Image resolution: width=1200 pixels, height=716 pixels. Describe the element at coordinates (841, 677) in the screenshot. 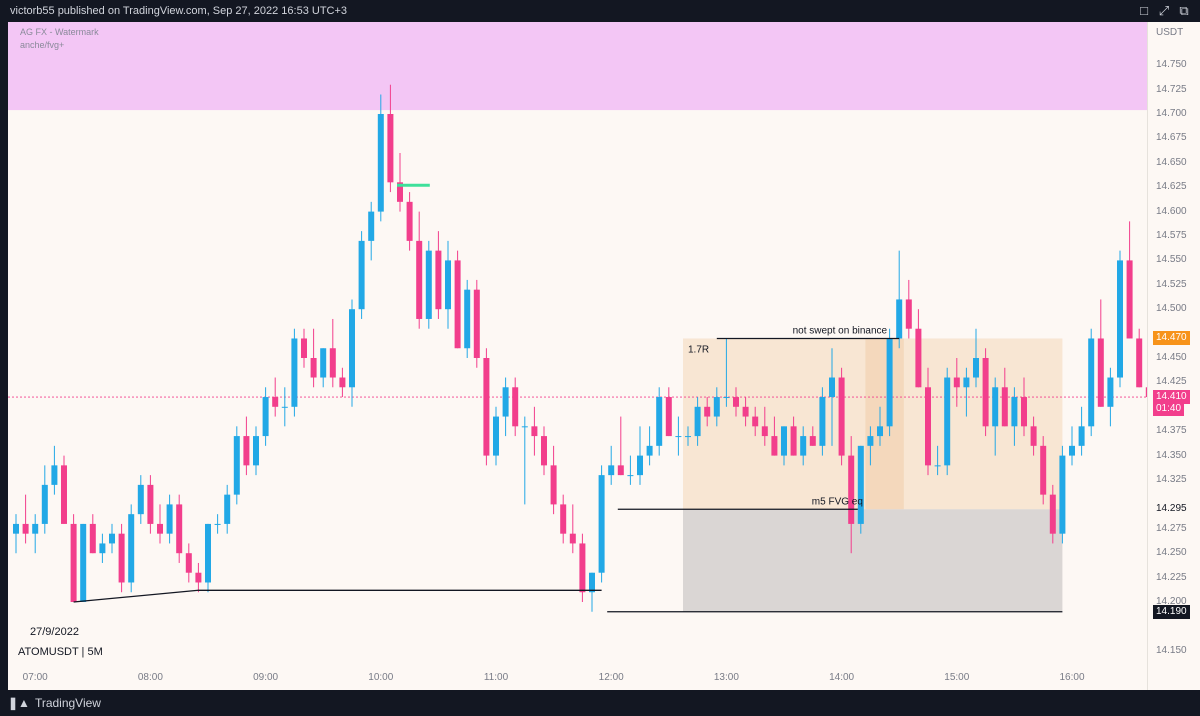

I see `x-tick-label: 14:00` at that location.